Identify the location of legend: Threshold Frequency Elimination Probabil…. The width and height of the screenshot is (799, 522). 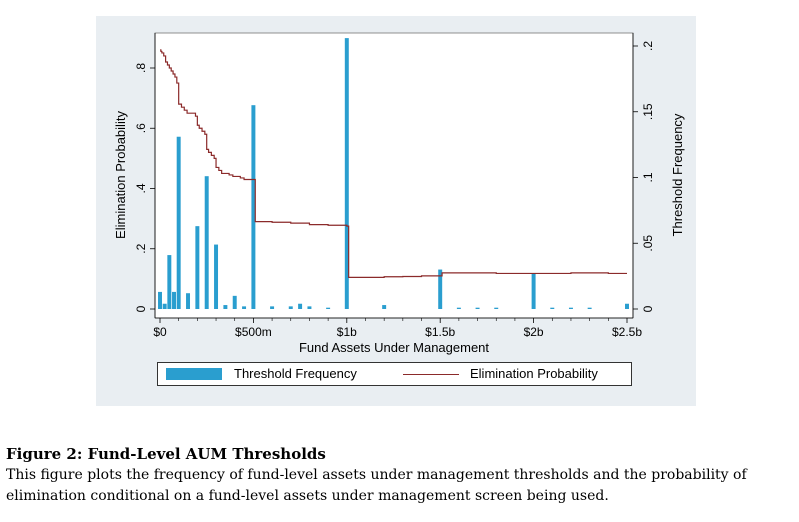
(394, 374).